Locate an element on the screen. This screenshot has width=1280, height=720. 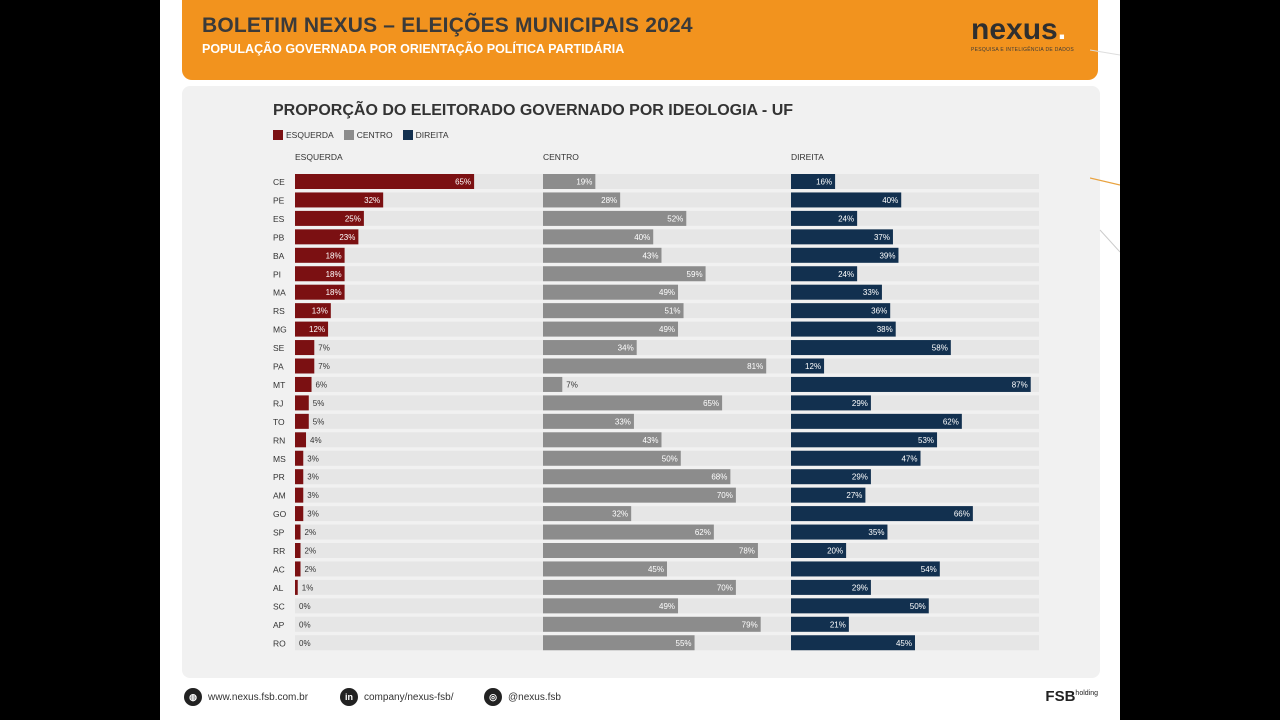
data-label: 52% is located at coordinates (675, 218).